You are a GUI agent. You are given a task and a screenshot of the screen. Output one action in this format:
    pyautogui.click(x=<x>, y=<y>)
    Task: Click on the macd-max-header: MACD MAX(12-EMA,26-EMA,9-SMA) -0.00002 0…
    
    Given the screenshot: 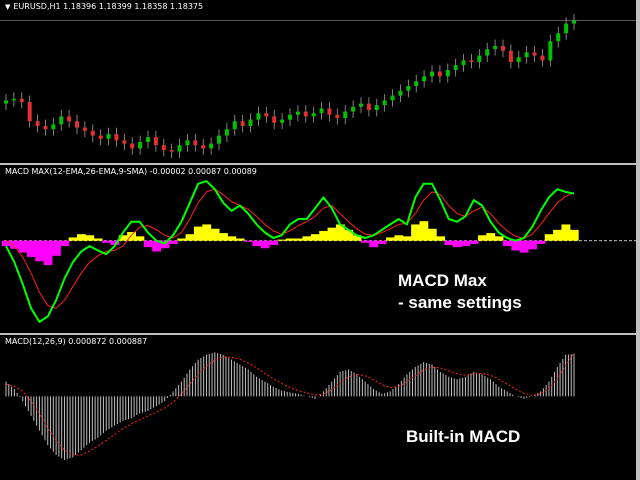 What is the action you would take?
    pyautogui.click(x=131, y=171)
    